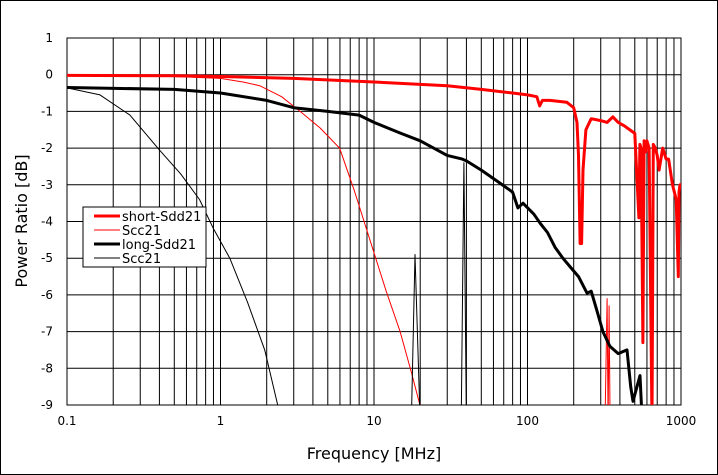 Image resolution: width=718 pixels, height=475 pixels. I want to click on y-tick-label: -3, so click(47, 185).